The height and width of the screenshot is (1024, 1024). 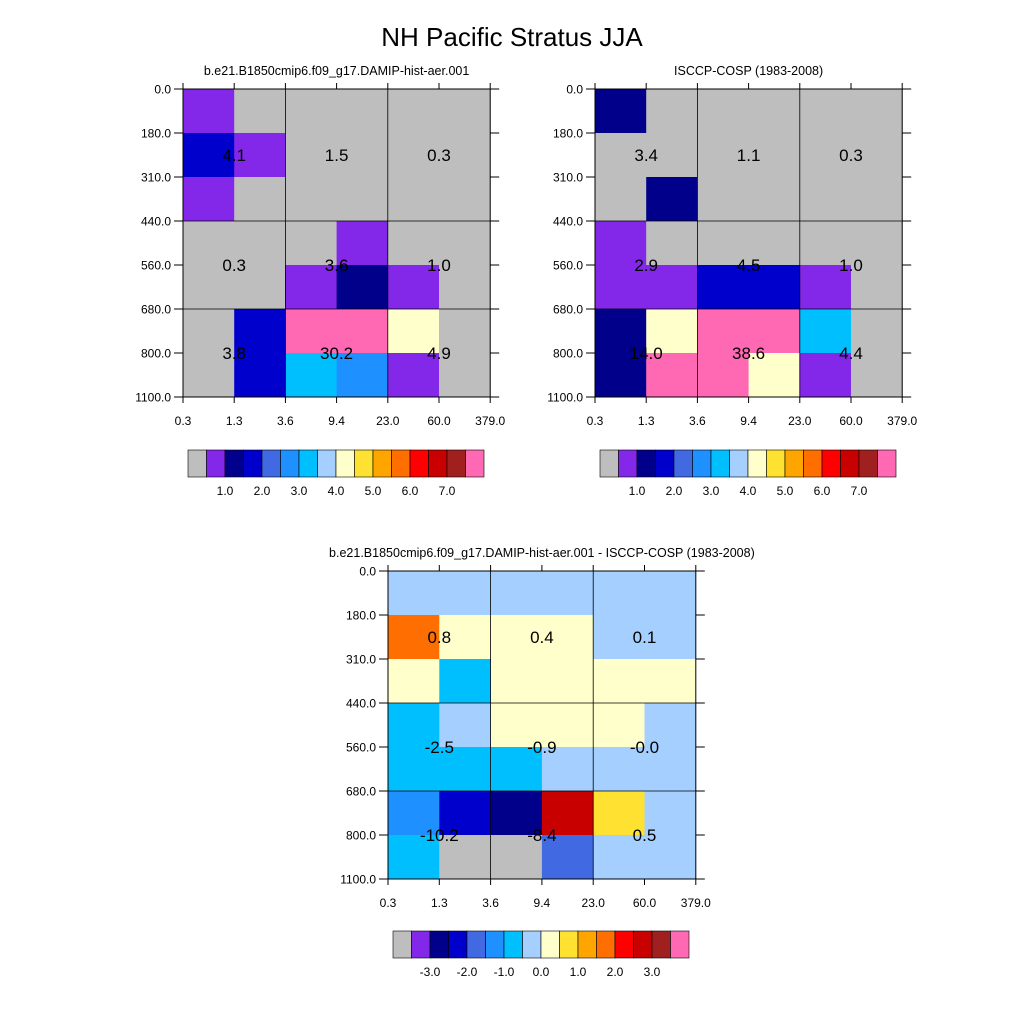 I want to click on y-tick-label: 560.0, so click(x=568, y=266).